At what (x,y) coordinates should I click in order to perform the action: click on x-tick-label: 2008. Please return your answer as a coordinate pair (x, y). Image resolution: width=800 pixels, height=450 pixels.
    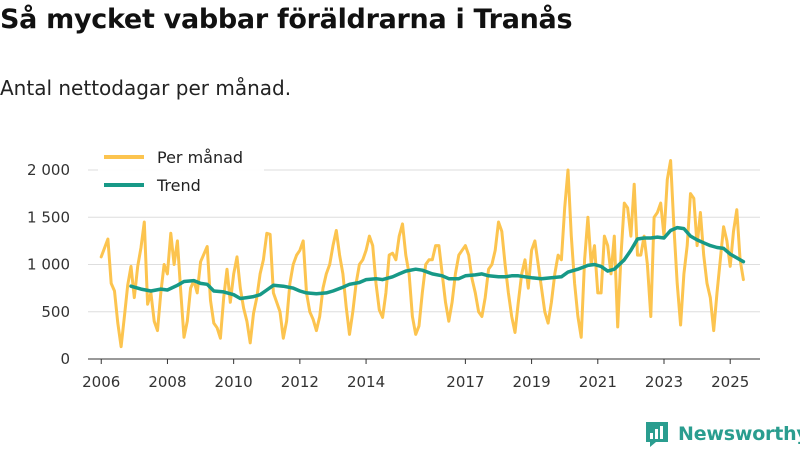
    Looking at the image, I should click on (167, 382).